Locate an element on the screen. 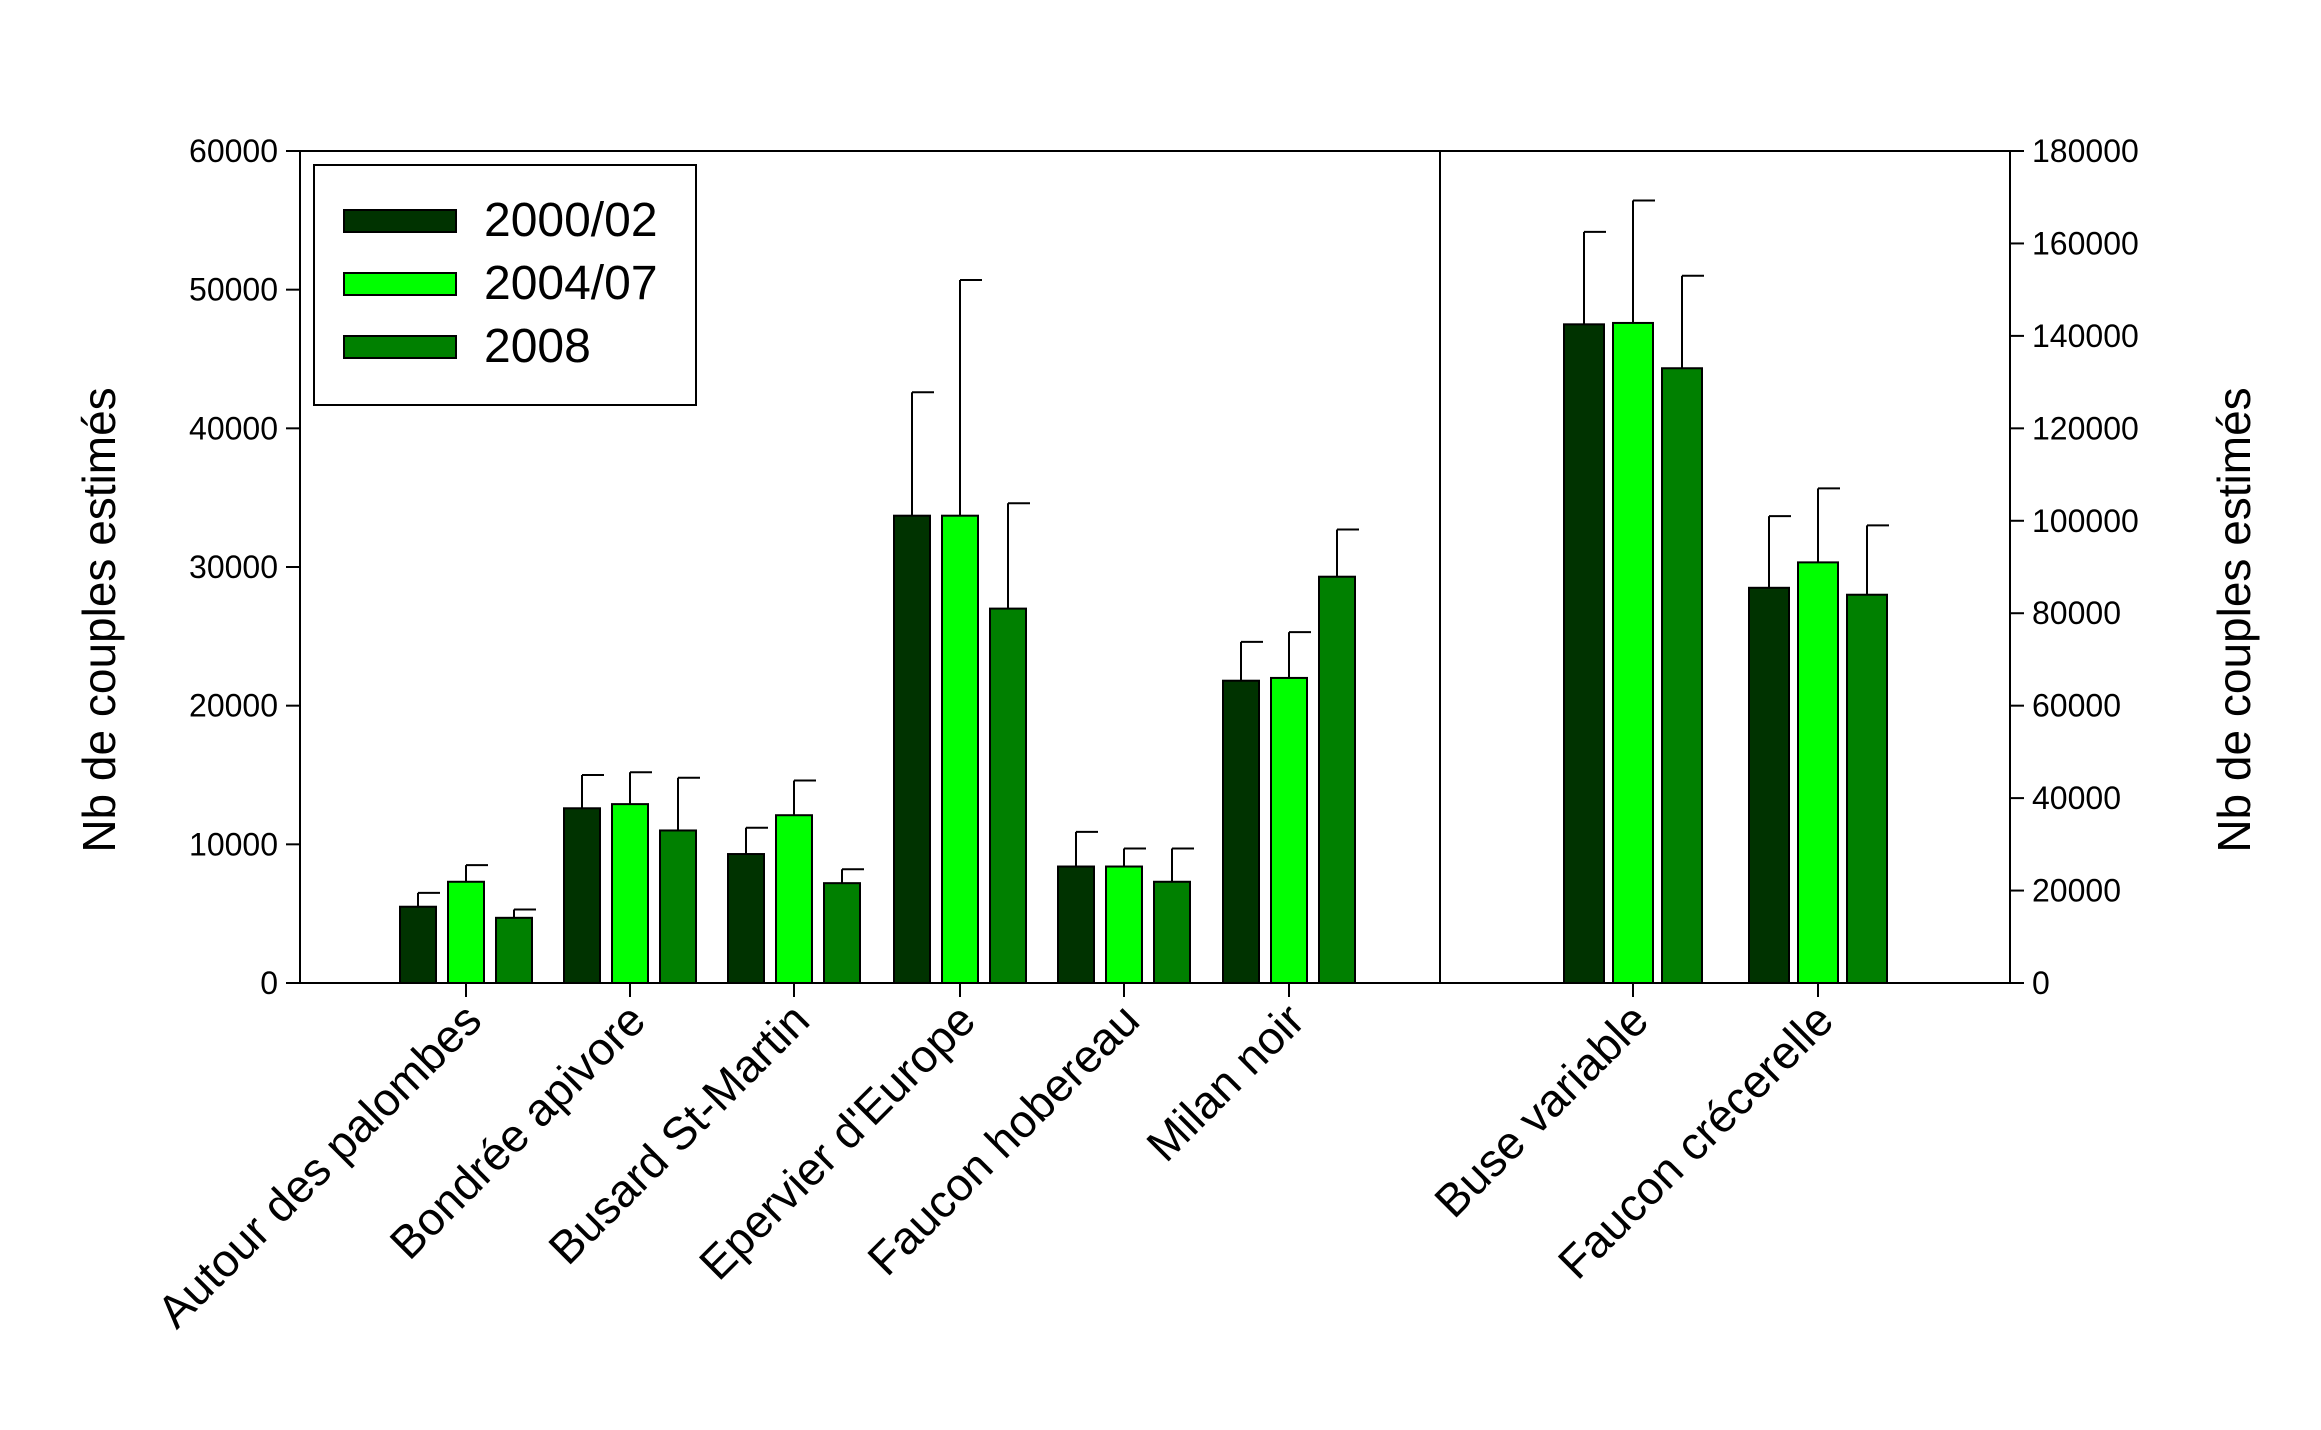  right-tick-label: 20000 is located at coordinates (2076, 891).